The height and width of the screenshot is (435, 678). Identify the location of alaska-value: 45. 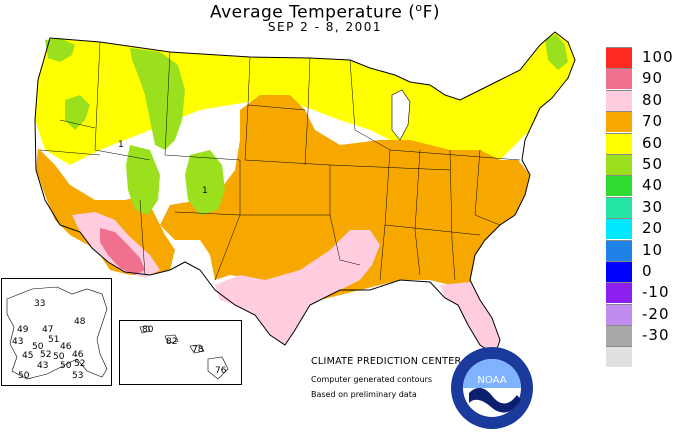
(28, 356).